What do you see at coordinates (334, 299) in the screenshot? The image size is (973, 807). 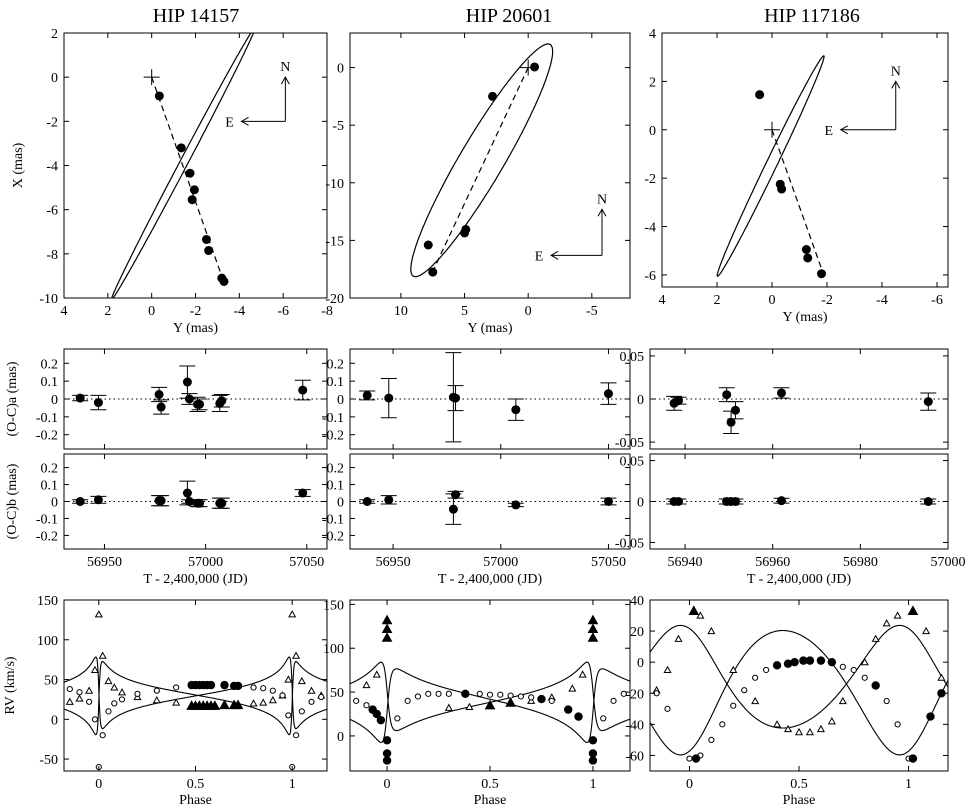 I see `y-tick-label: -20` at bounding box center [334, 299].